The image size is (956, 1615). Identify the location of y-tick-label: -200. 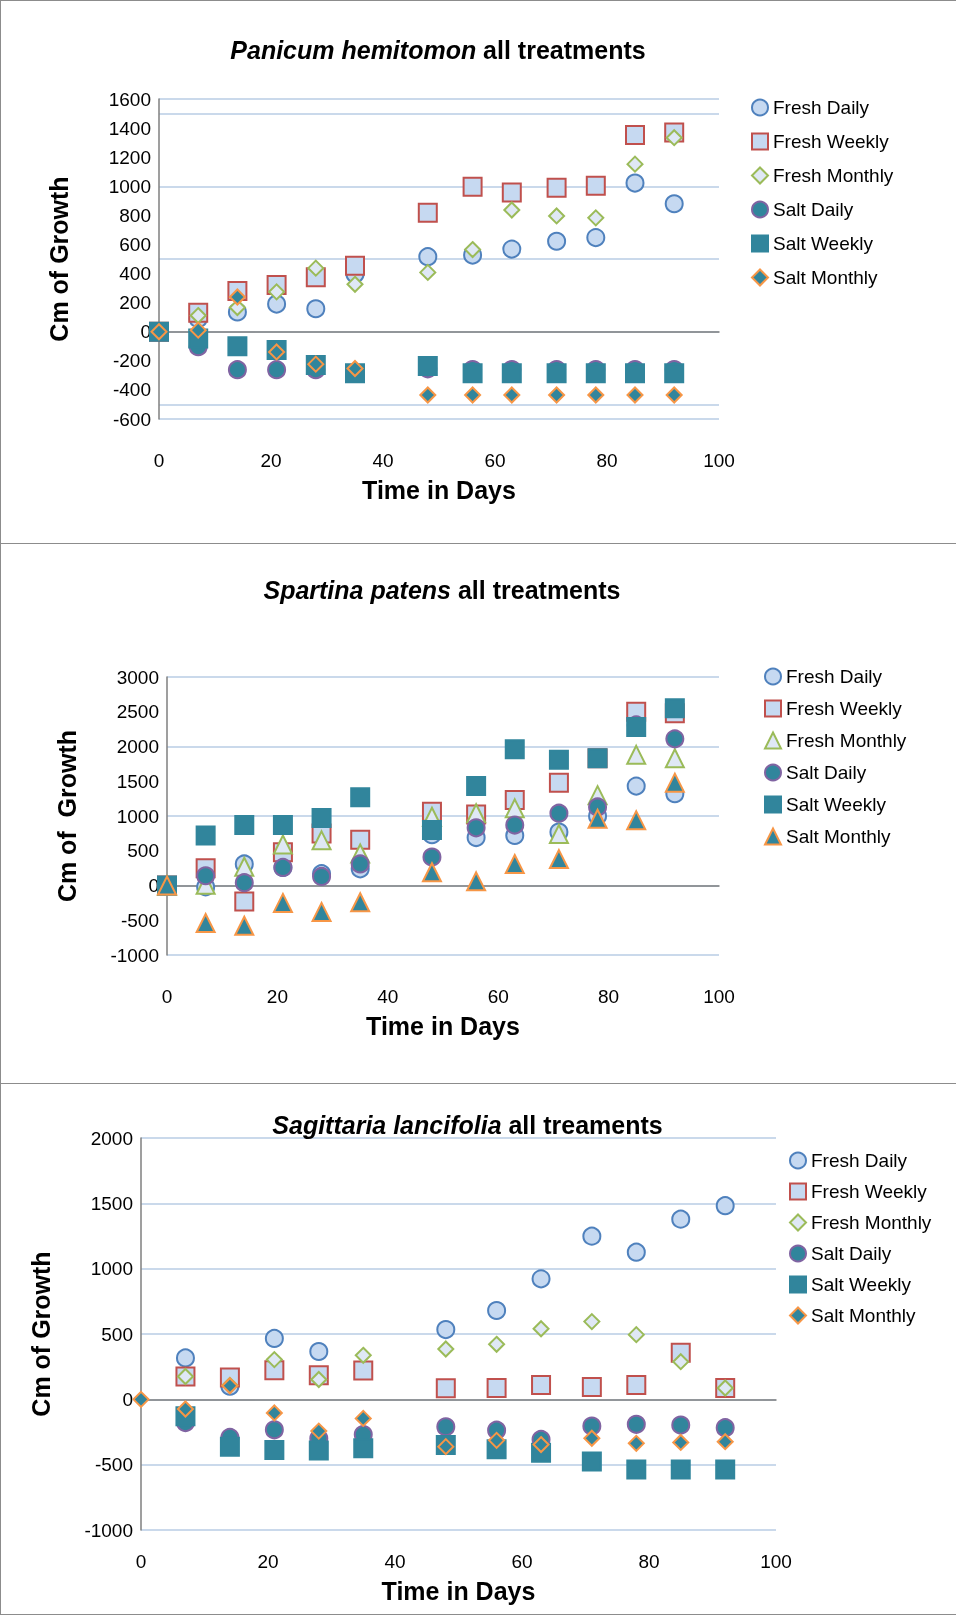
(131, 361).